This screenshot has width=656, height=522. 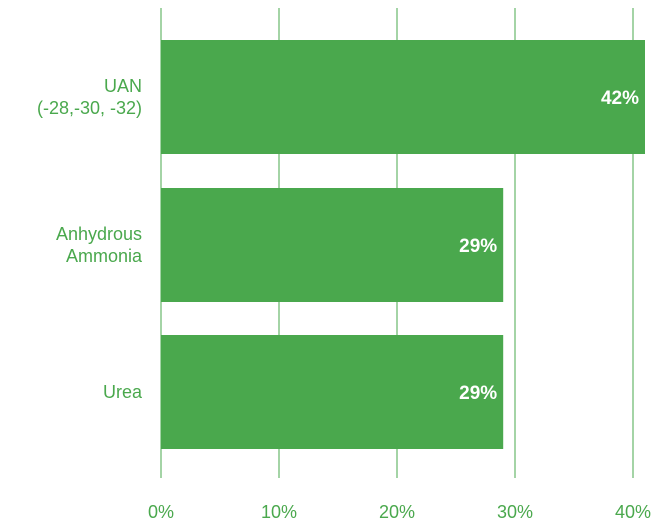 I want to click on data-label-2: 29%, so click(x=478, y=393).